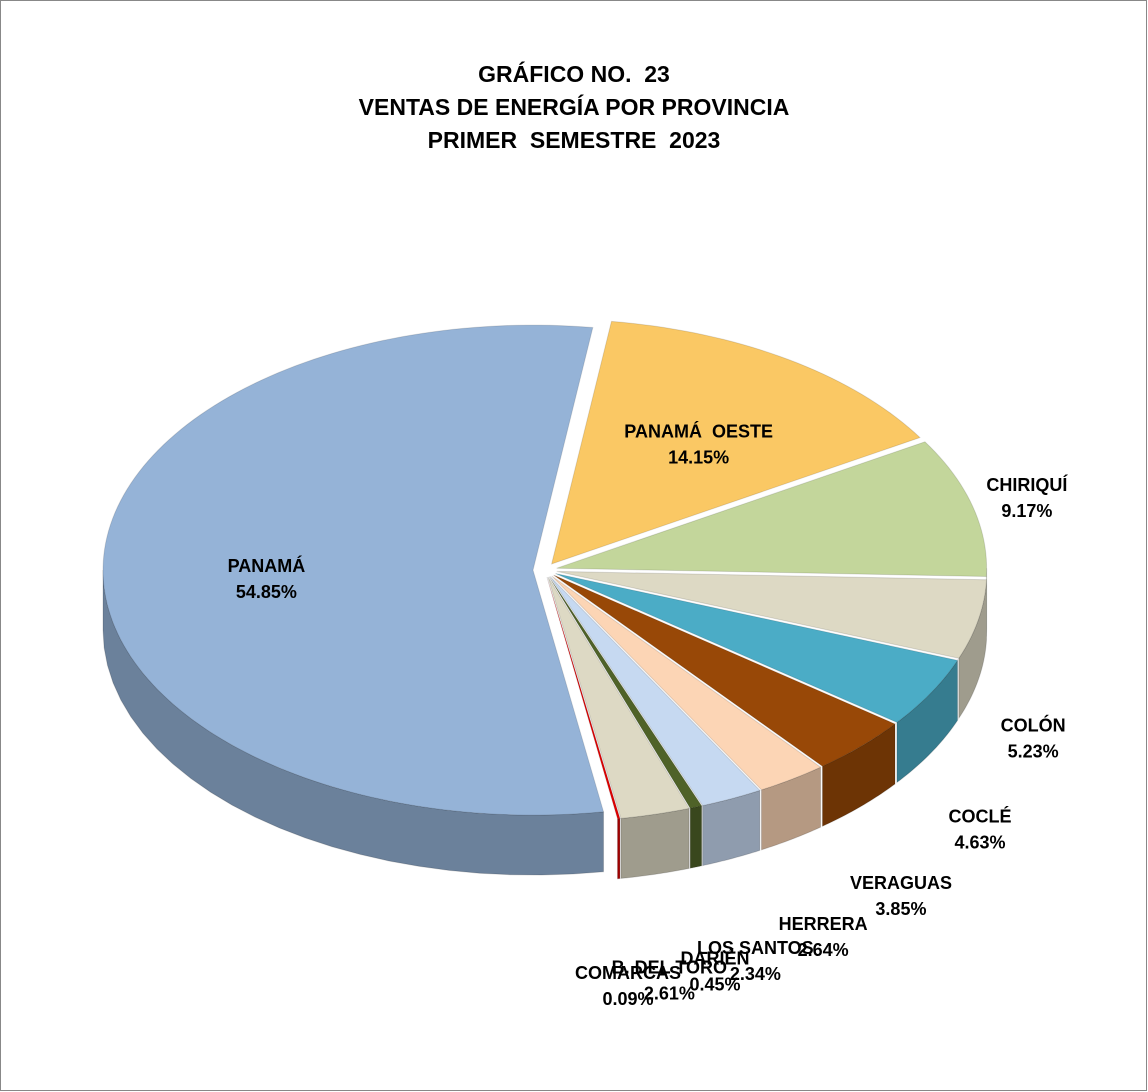 This screenshot has height=1092, width=1148. What do you see at coordinates (755, 961) in the screenshot?
I see `data-label: LOS SANTOS 2.34%` at bounding box center [755, 961].